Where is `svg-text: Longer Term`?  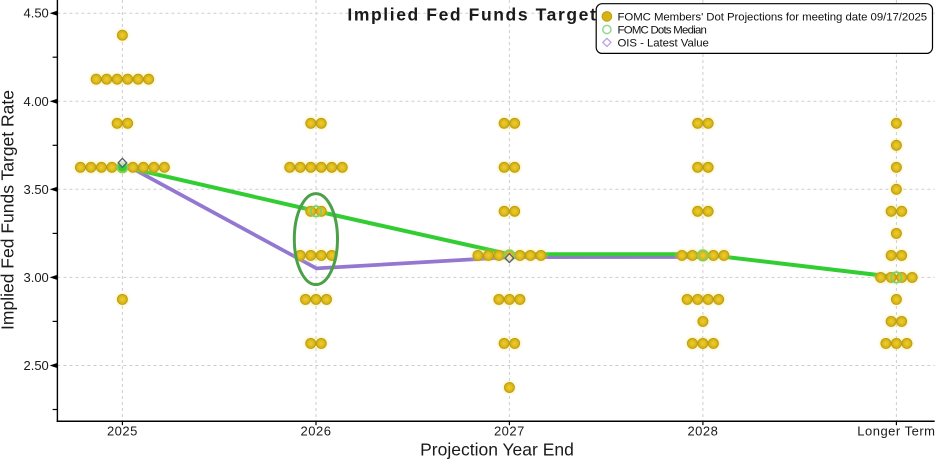 svg-text: Longer Term is located at coordinates (896, 431).